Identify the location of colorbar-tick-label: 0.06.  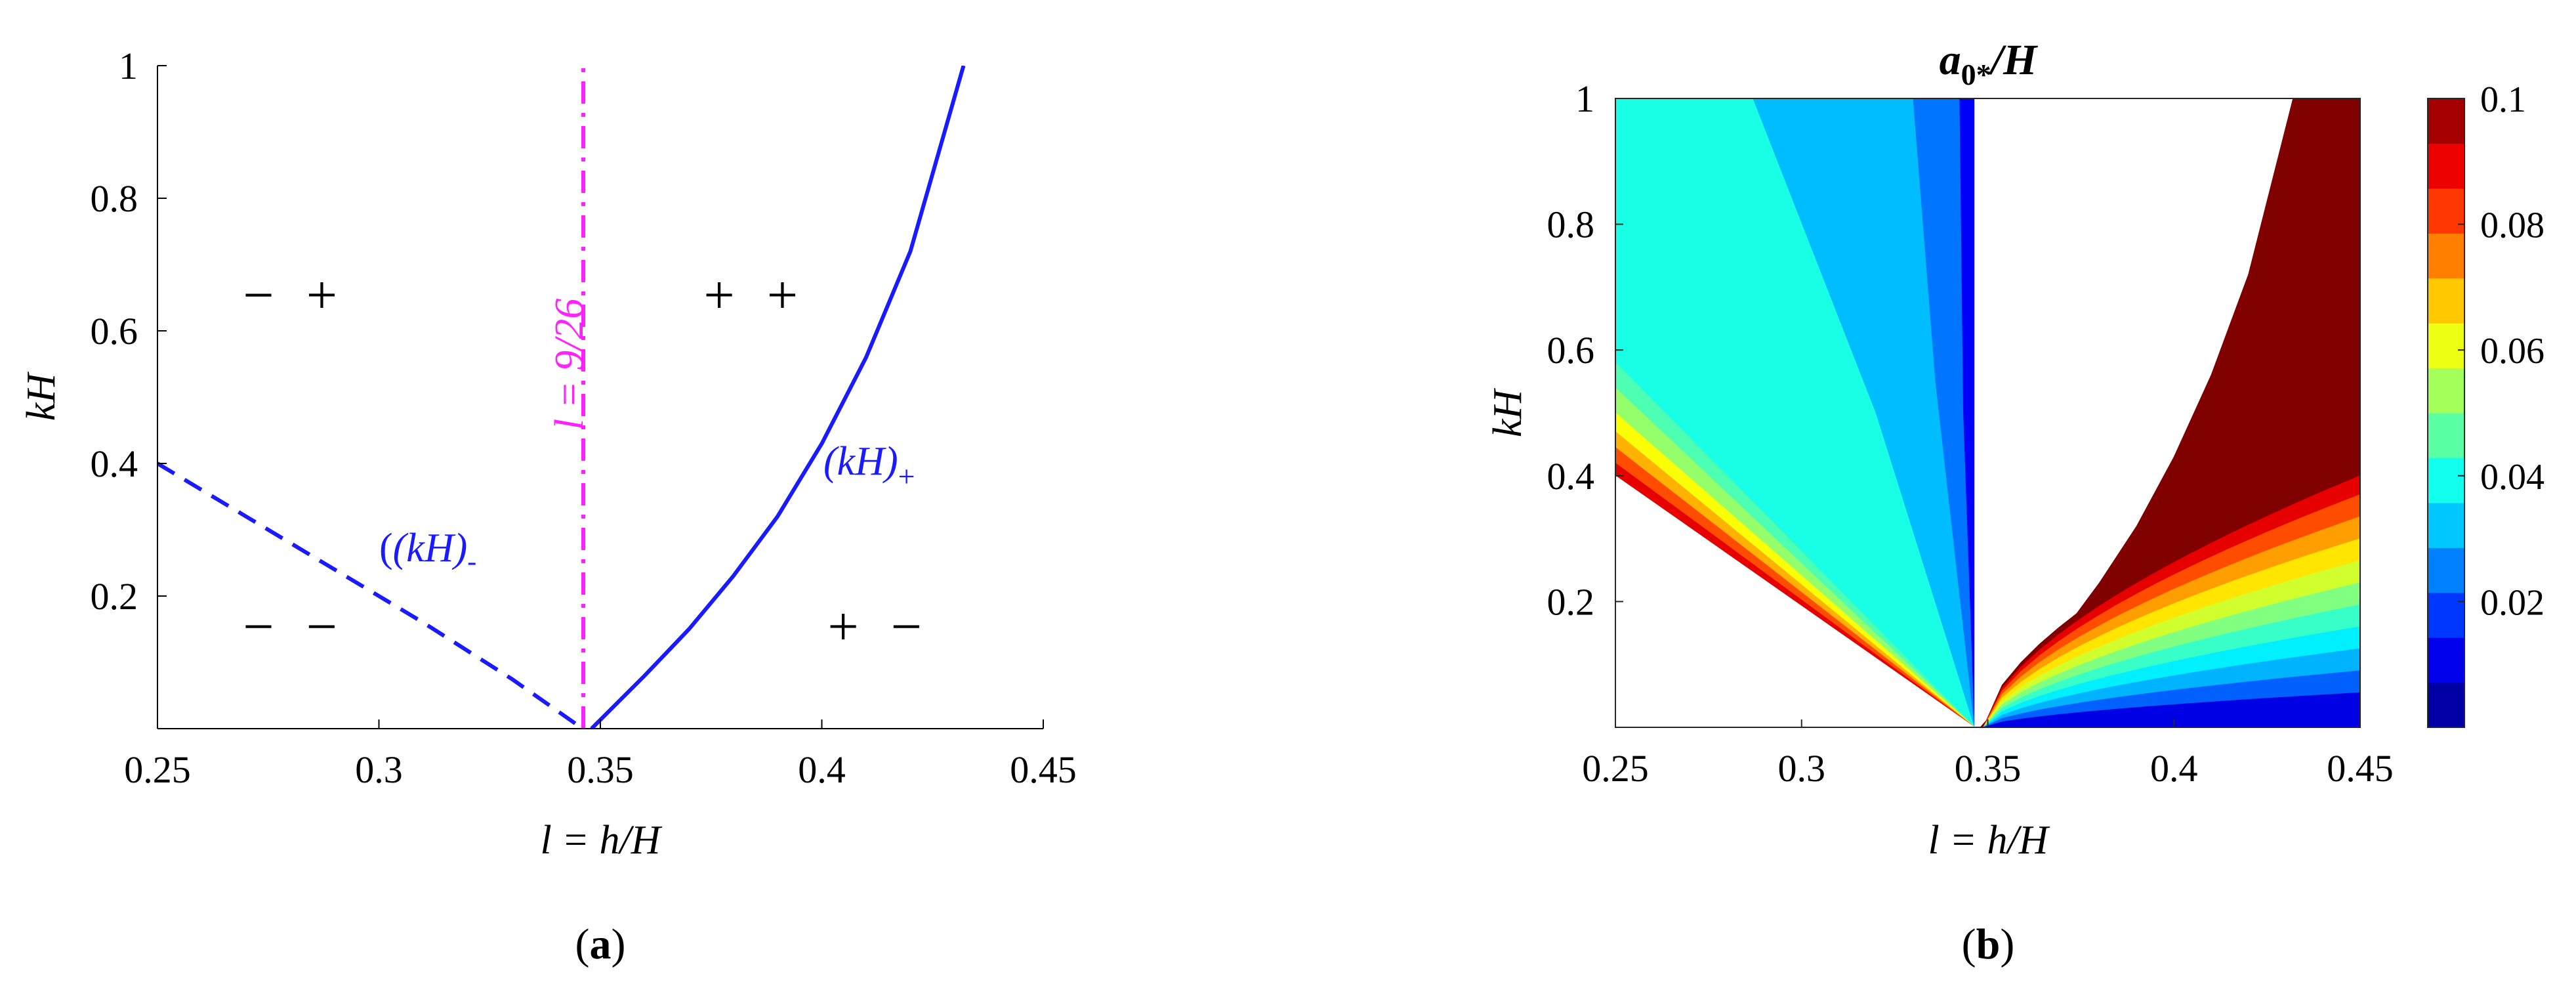
(2512, 351).